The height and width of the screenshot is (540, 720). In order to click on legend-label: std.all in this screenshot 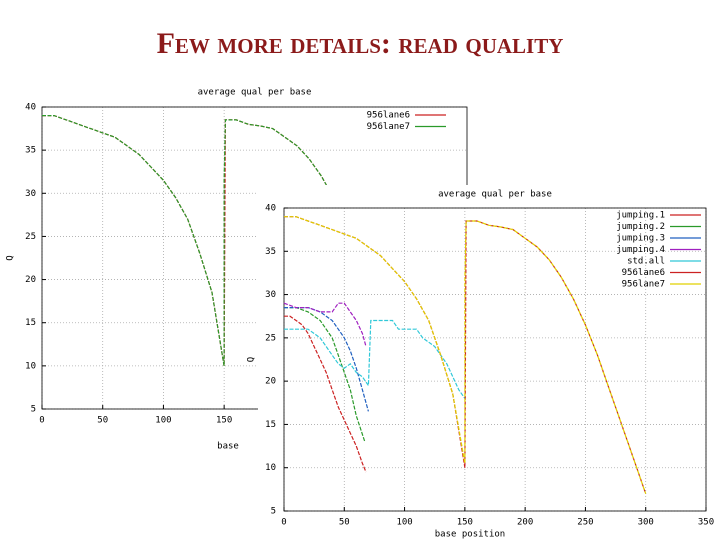, I will do `click(646, 262)`.